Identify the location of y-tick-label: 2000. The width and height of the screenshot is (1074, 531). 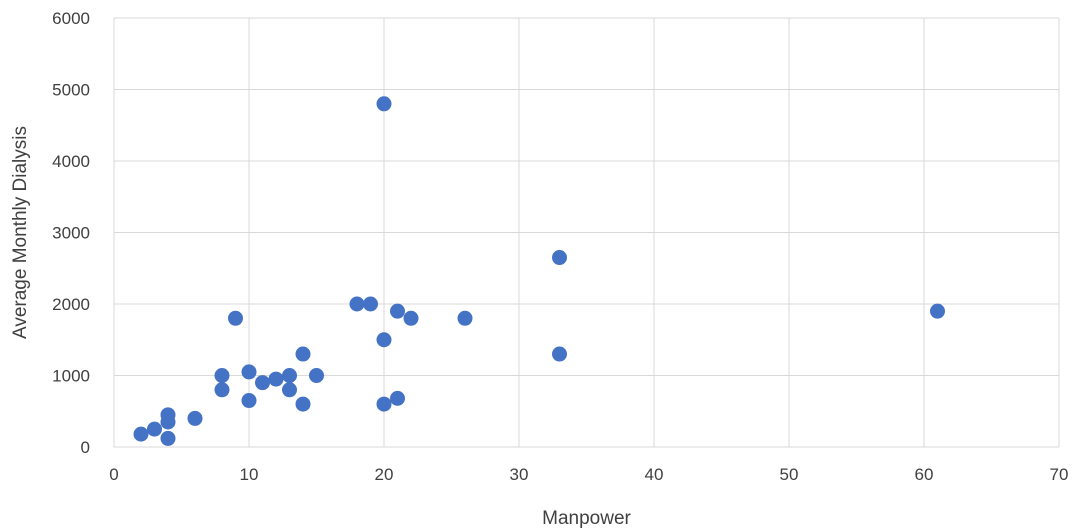
(71, 304).